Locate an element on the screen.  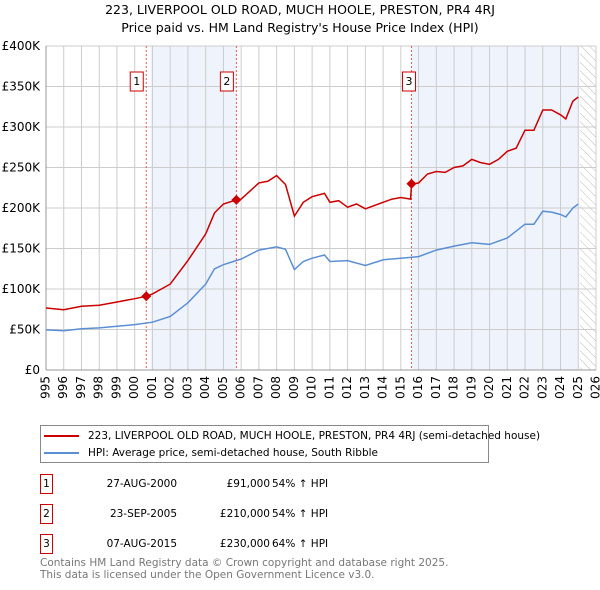
x-tick-label: 2019 is located at coordinates (471, 388).